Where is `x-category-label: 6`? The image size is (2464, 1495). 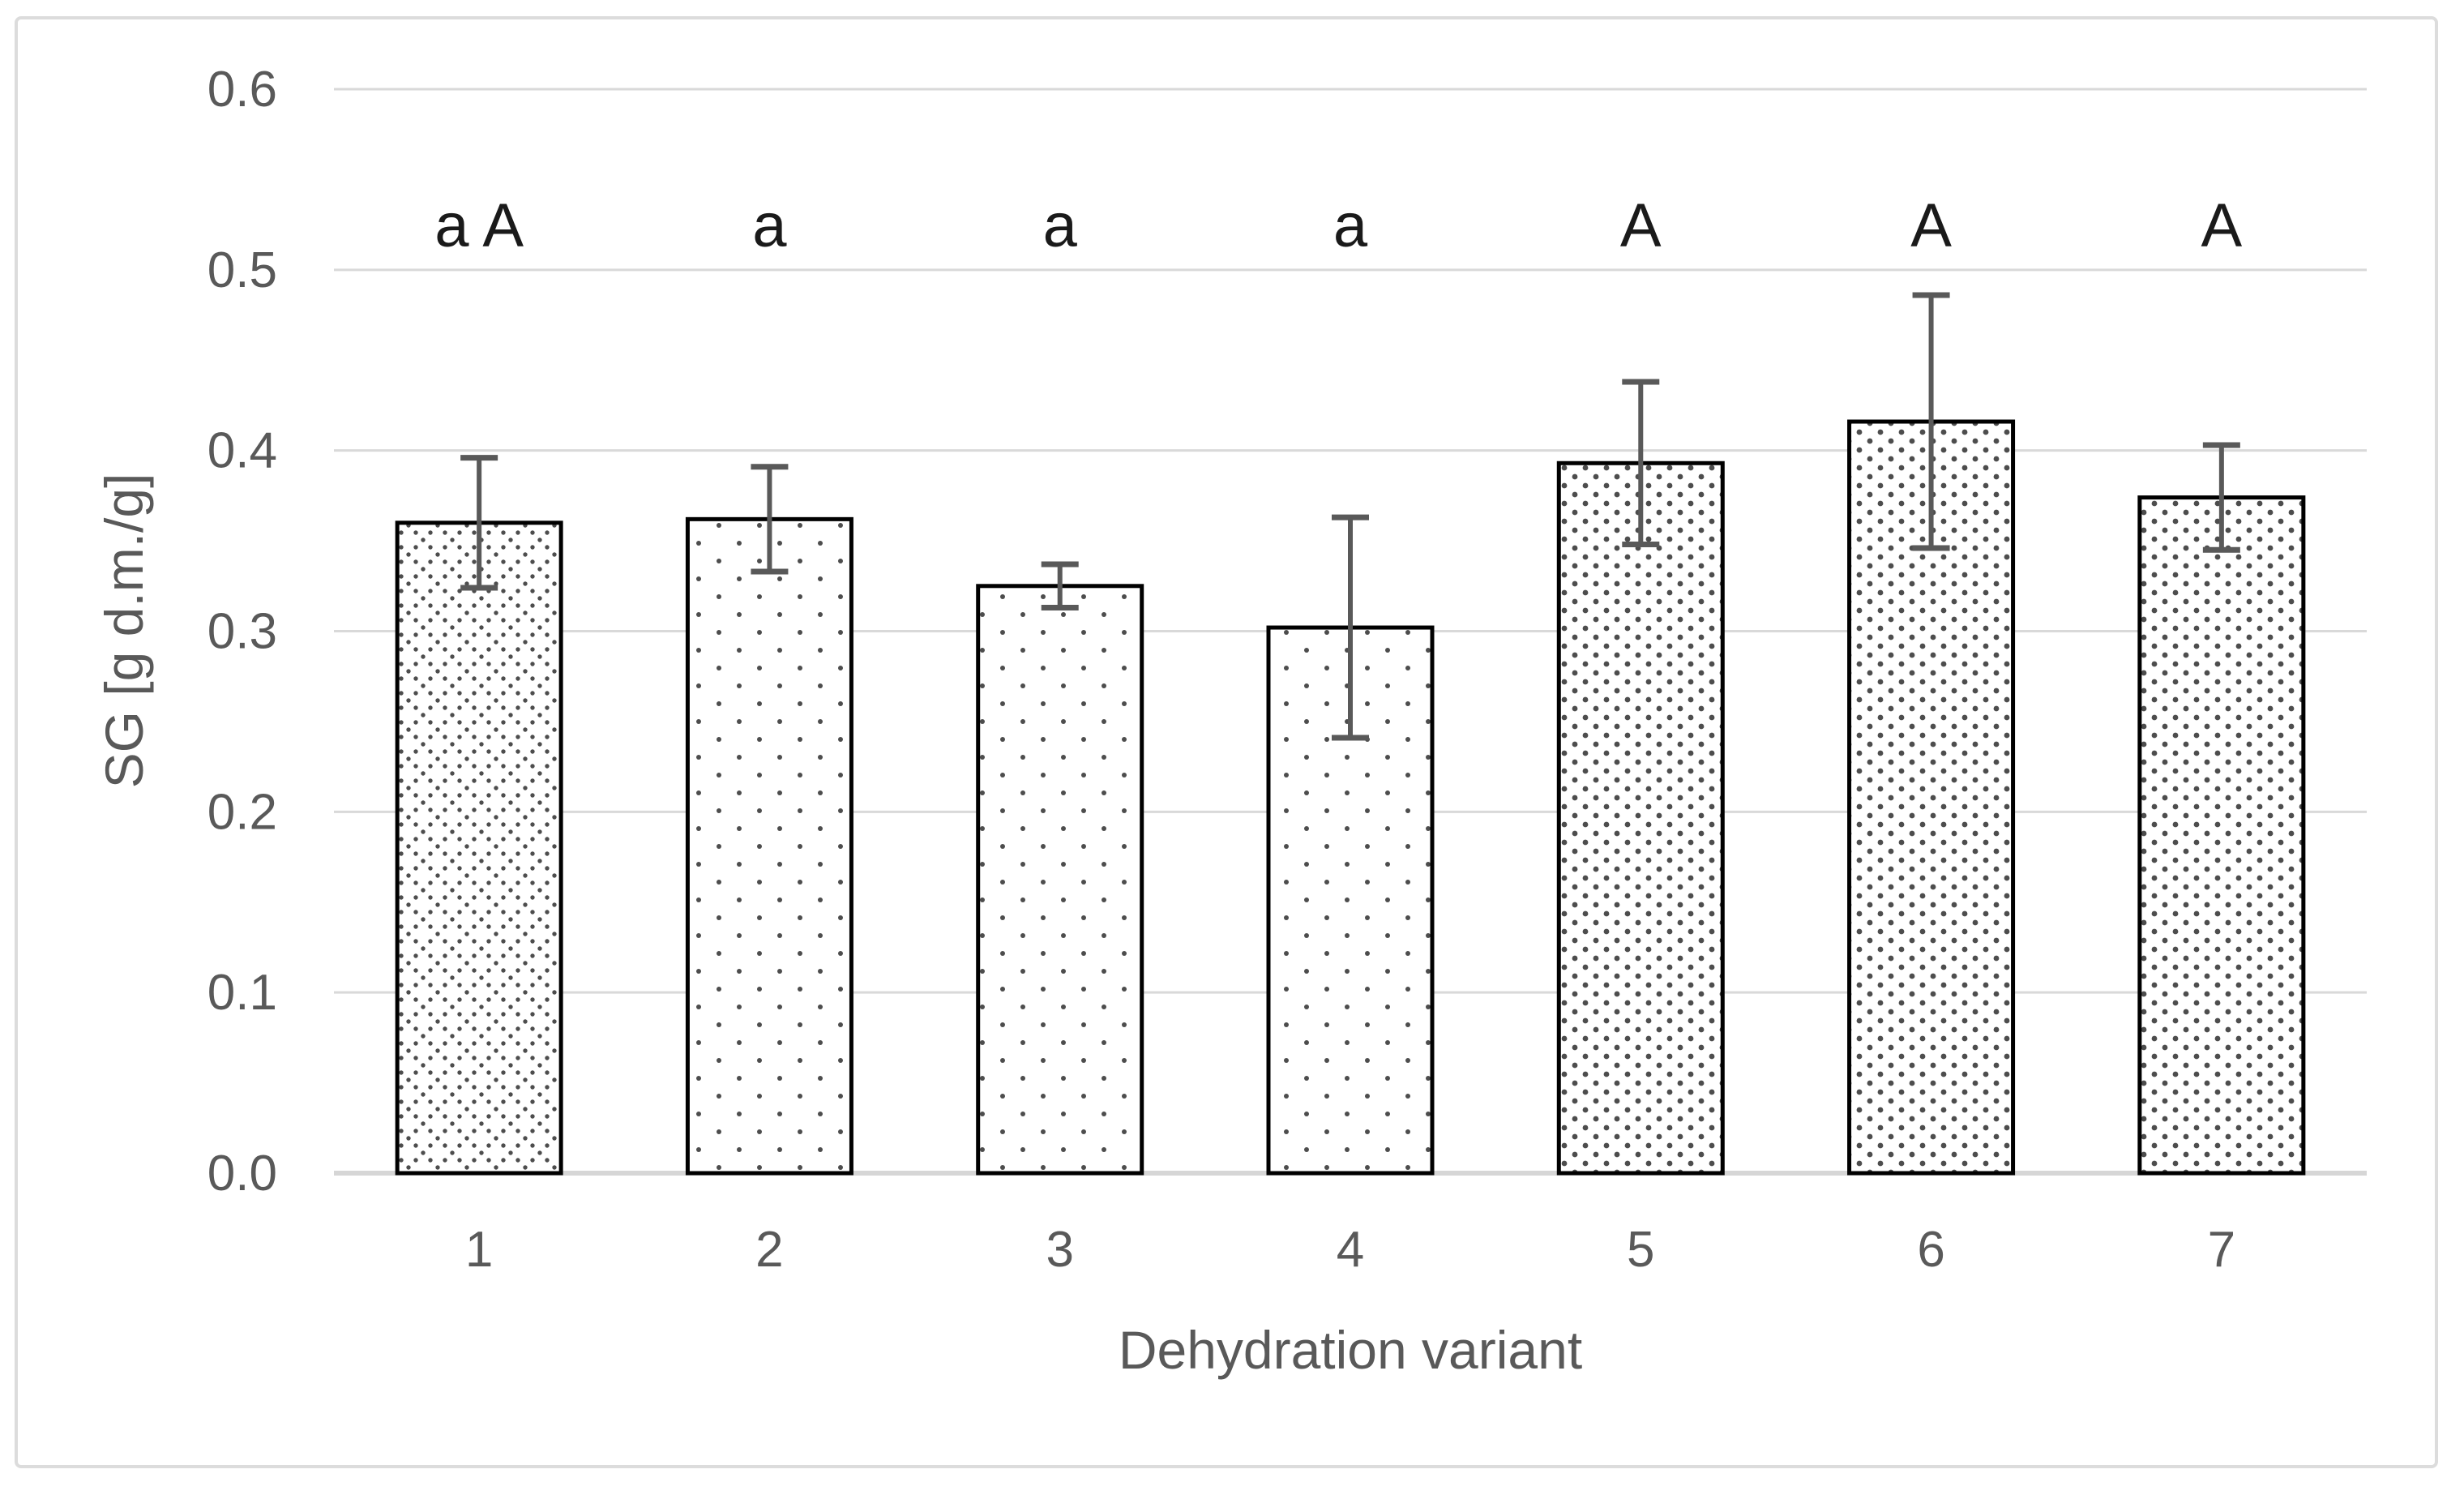 x-category-label: 6 is located at coordinates (1930, 1250).